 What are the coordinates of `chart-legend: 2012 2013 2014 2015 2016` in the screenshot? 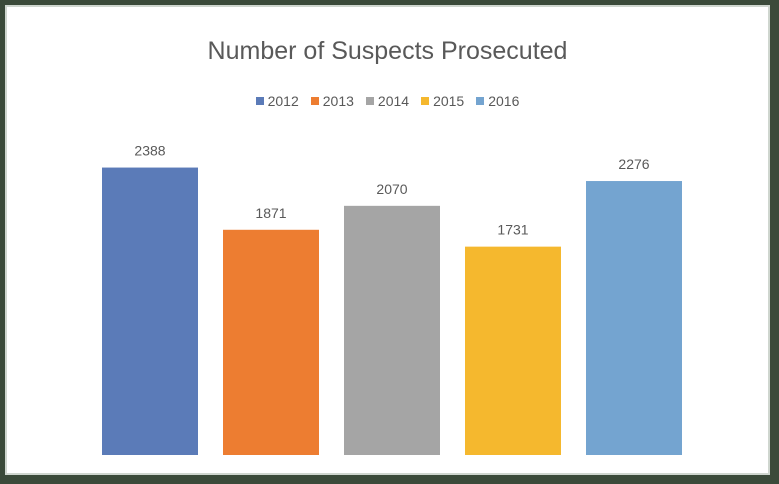 It's located at (387, 101).